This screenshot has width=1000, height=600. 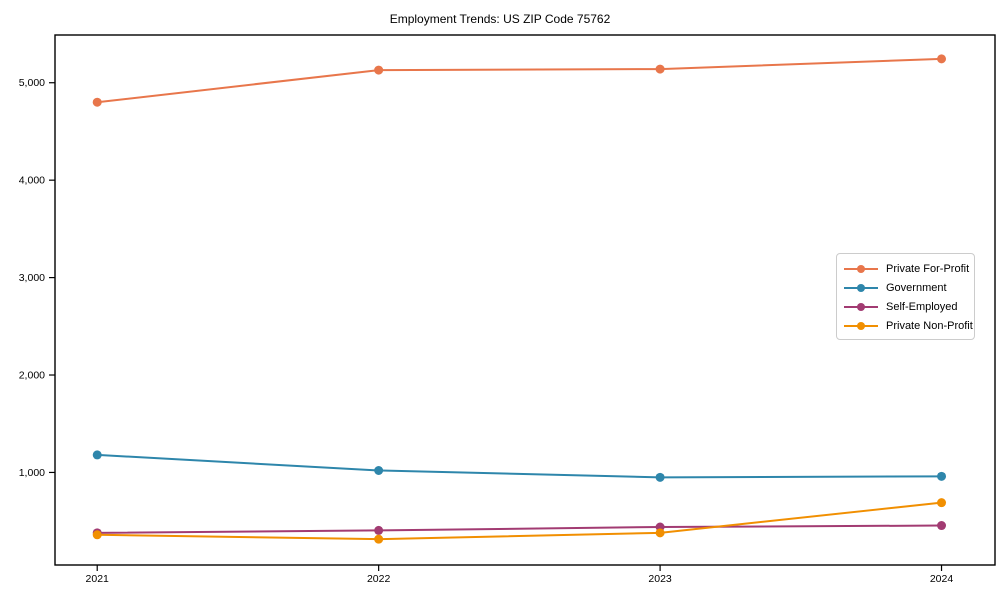 I want to click on y-tick-label: 1,000, so click(x=32, y=473).